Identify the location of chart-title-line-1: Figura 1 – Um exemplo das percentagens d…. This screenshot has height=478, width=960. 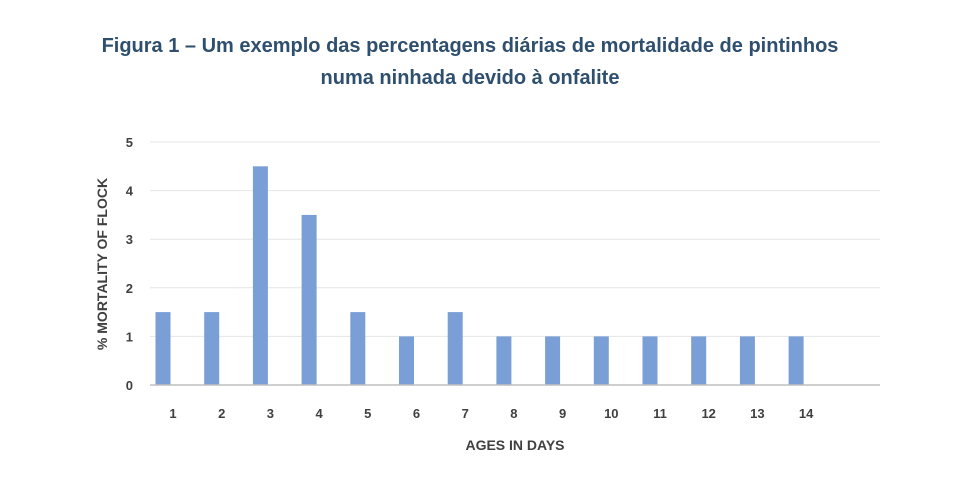
(470, 46).